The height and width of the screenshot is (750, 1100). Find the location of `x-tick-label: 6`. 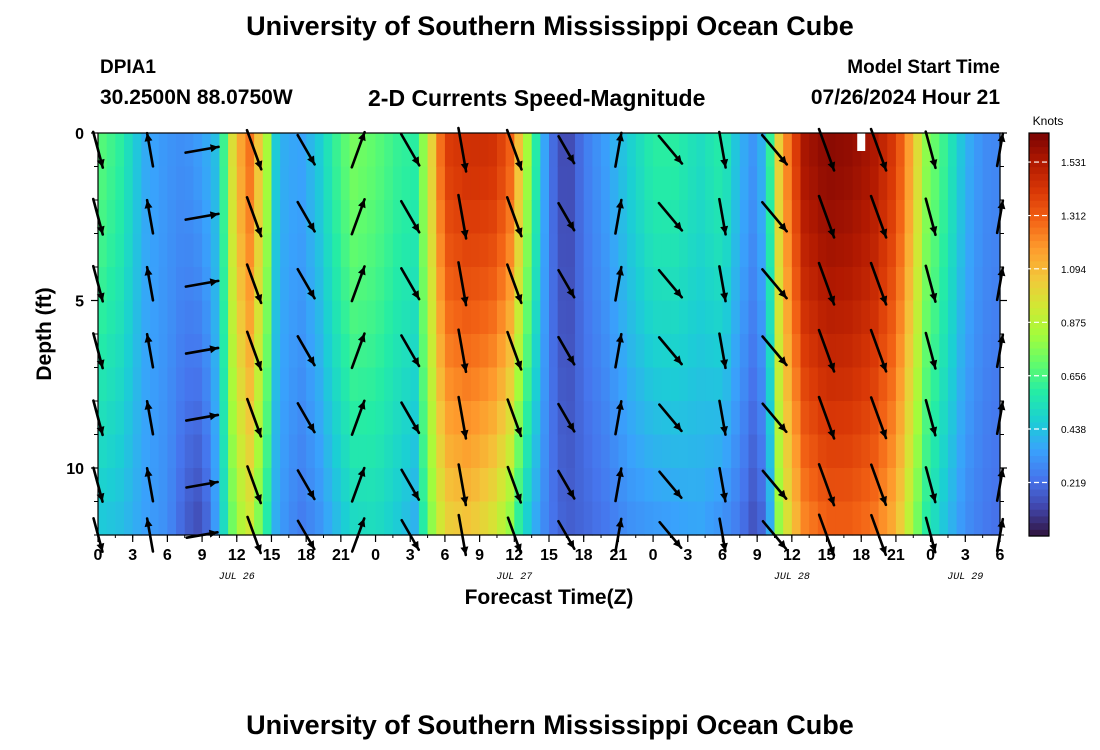

x-tick-label: 6 is located at coordinates (167, 555).